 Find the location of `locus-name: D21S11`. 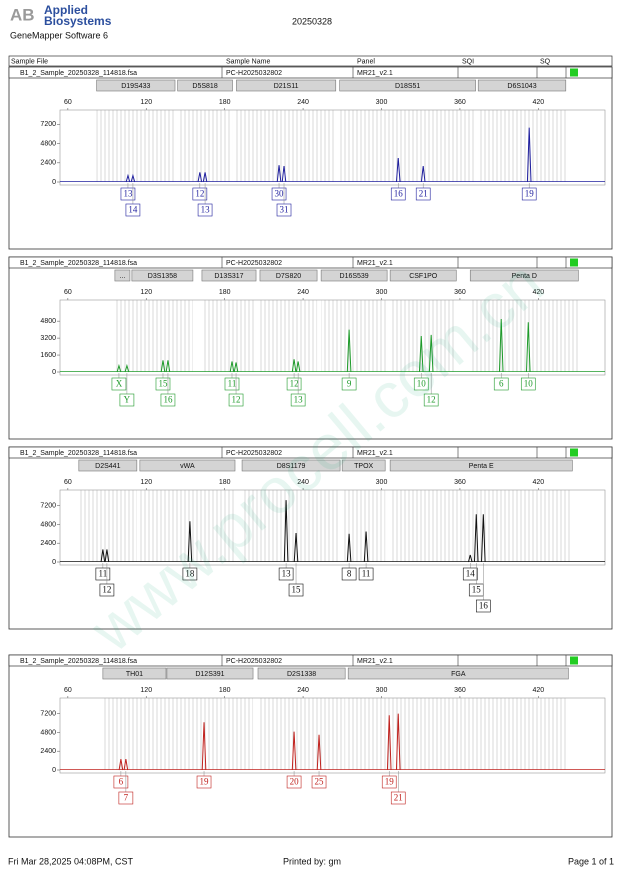

locus-name: D21S11 is located at coordinates (286, 86).